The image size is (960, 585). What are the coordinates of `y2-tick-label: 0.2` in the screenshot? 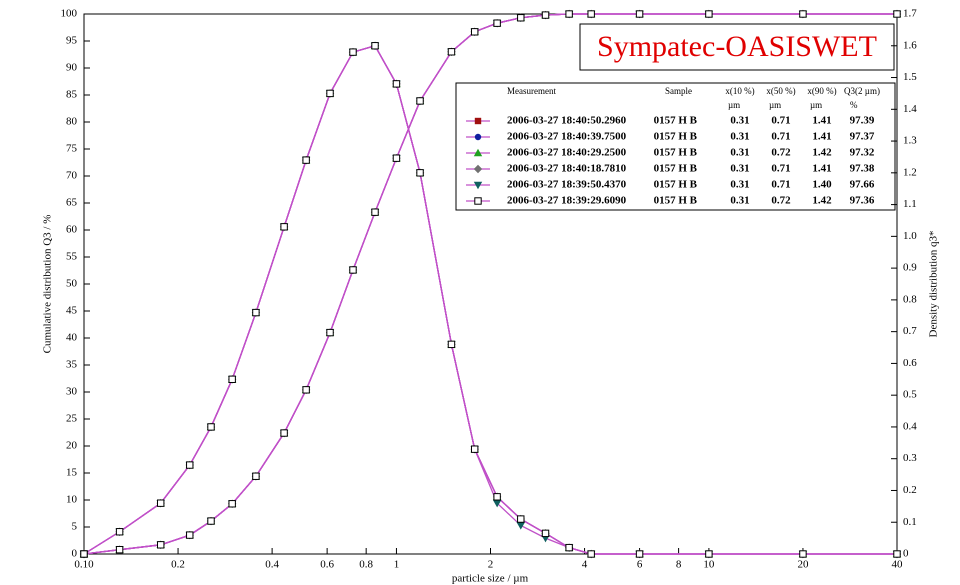 It's located at (910, 490).